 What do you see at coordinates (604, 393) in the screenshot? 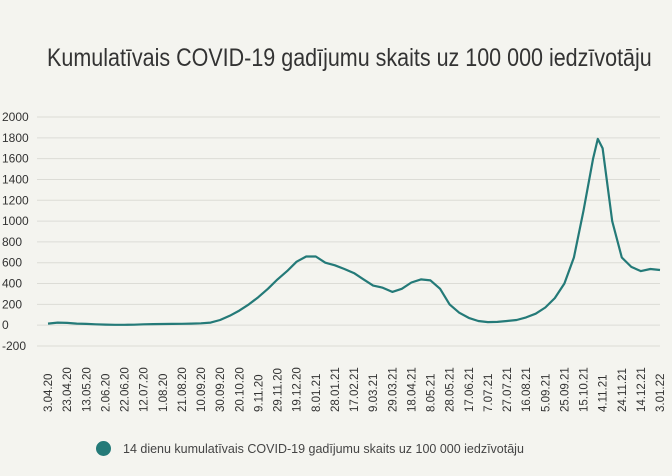
I see `x-tick-label: 4.11.21` at bounding box center [604, 393].